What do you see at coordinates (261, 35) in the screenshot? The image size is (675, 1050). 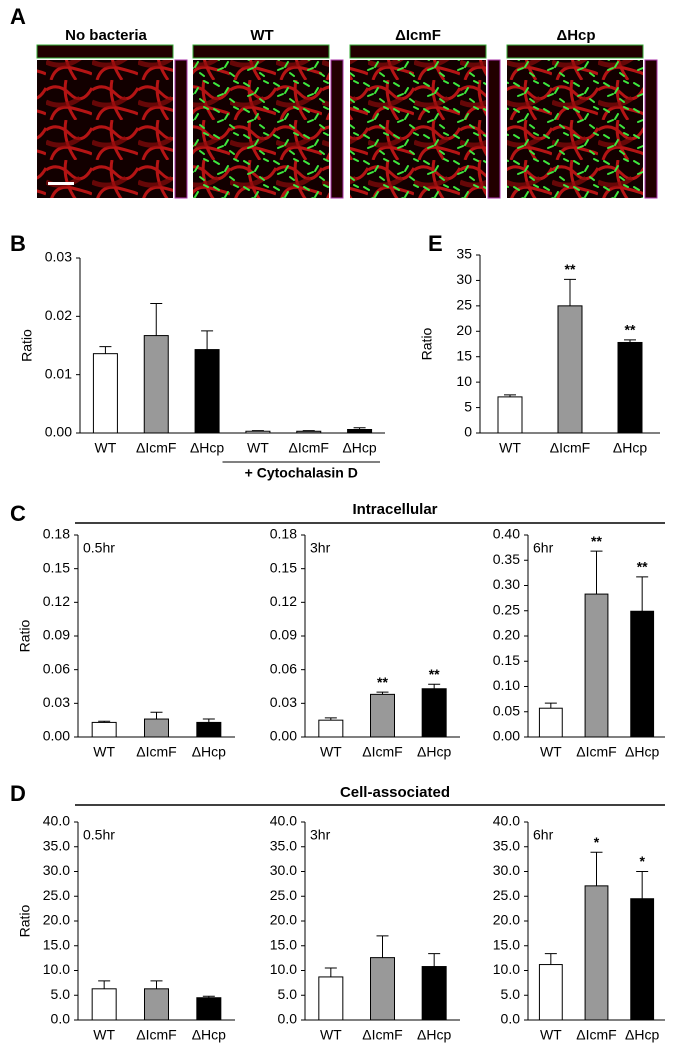 I see `image-title: WT` at bounding box center [261, 35].